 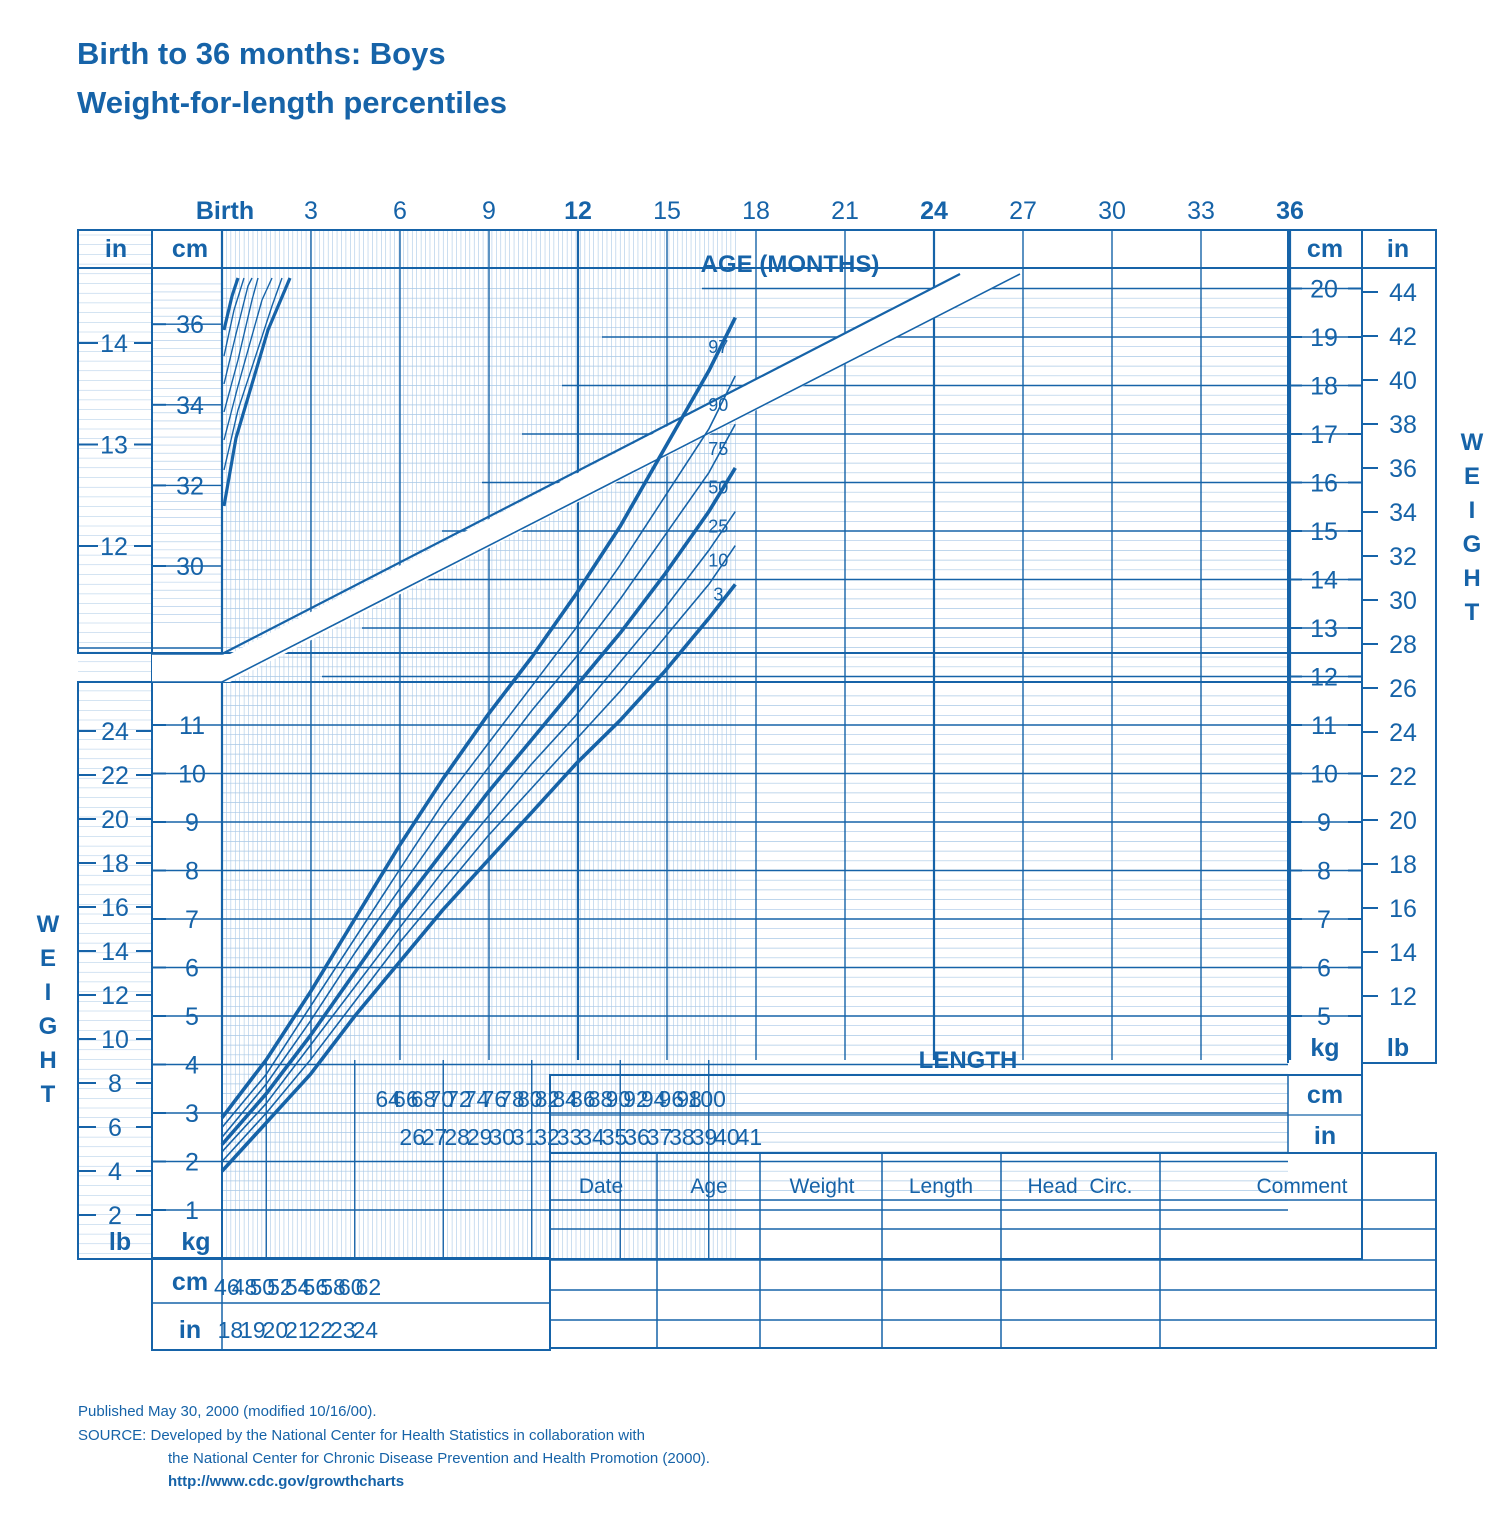 I want to click on weight-kg-left-label: 3, so click(x=192, y=1114).